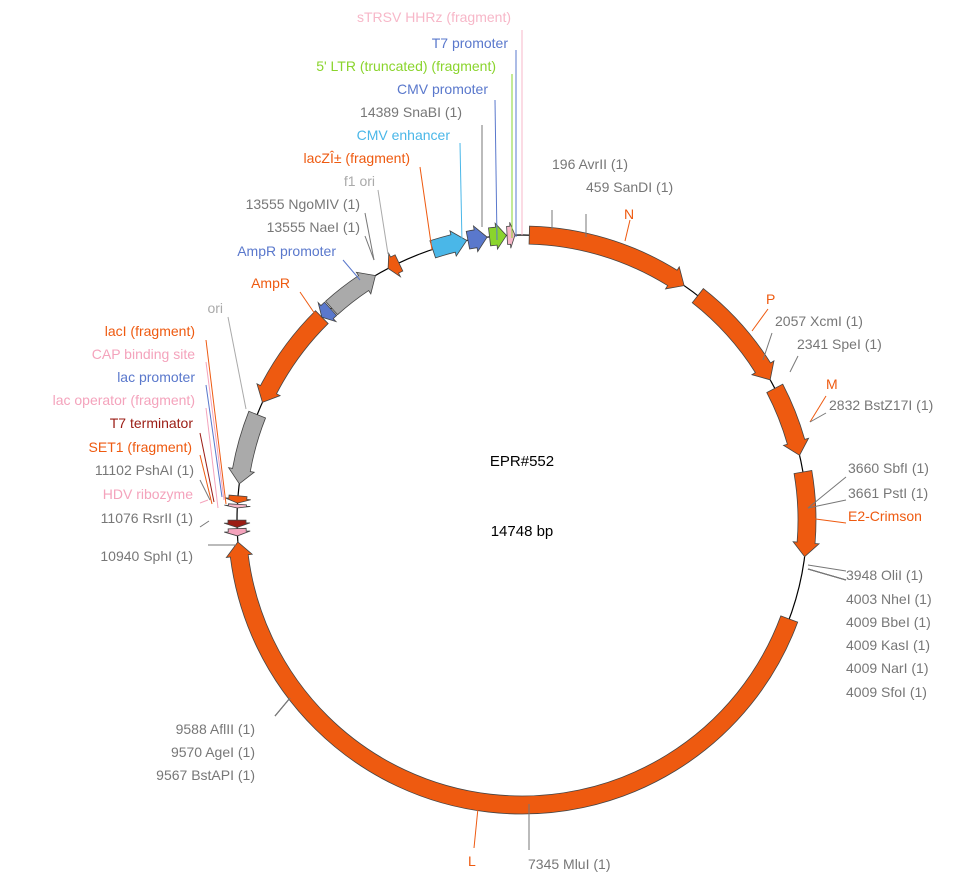 The width and height of the screenshot is (963, 875). Describe the element at coordinates (629, 214) in the screenshot. I see `label-n: N` at that location.